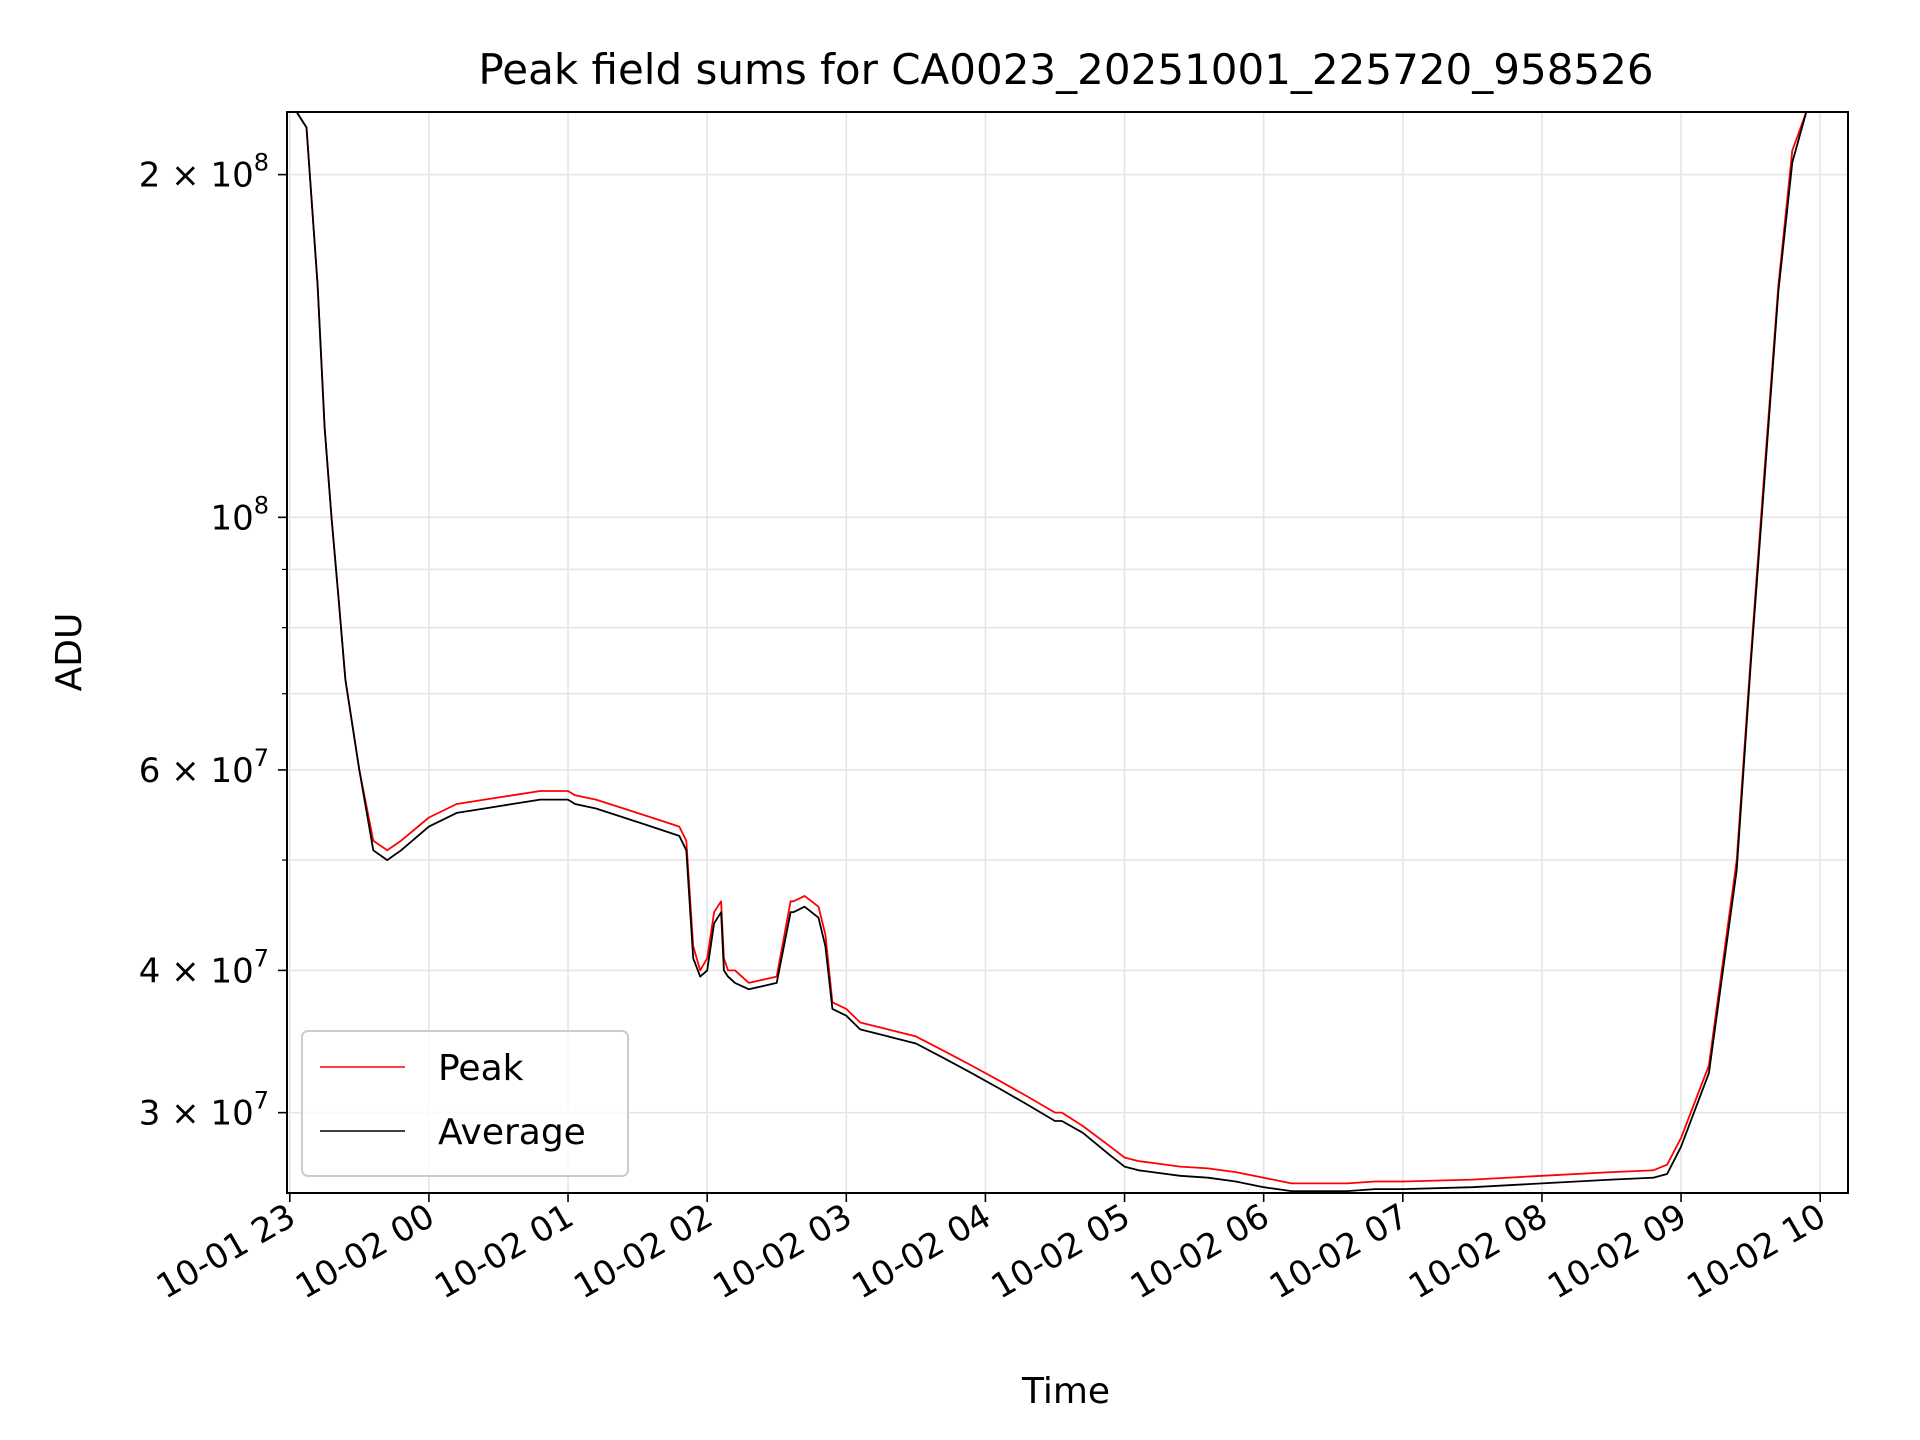 The width and height of the screenshot is (1920, 1440). What do you see at coordinates (150, 771) in the screenshot?
I see `y-tick-mantissa: 6` at bounding box center [150, 771].